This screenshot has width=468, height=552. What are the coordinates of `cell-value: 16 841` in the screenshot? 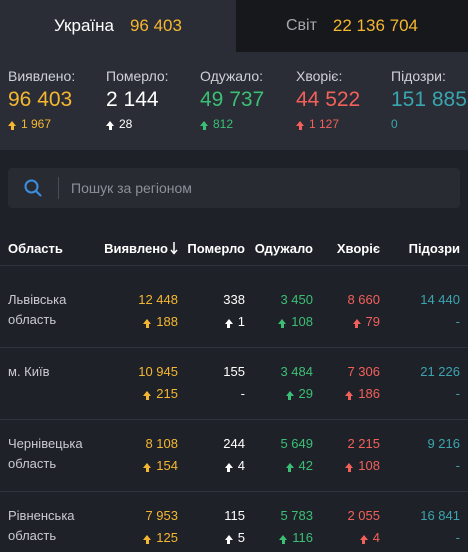 It's located at (440, 515).